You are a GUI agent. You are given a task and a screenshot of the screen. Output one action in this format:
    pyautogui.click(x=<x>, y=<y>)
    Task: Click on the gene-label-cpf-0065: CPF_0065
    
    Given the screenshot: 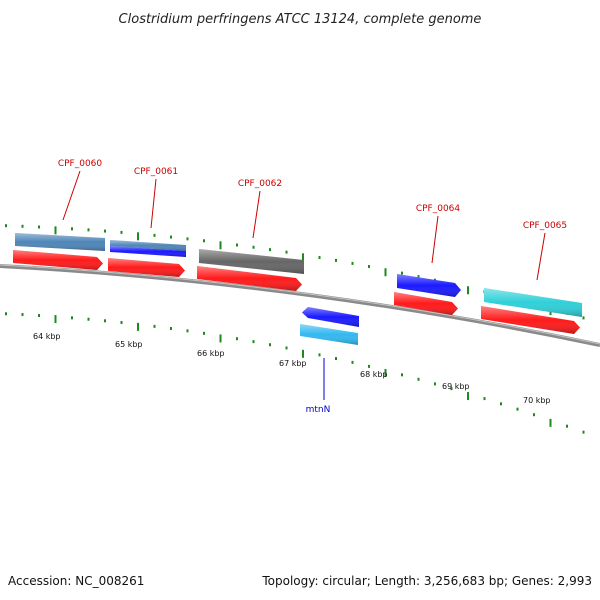 What is the action you would take?
    pyautogui.click(x=545, y=226)
    